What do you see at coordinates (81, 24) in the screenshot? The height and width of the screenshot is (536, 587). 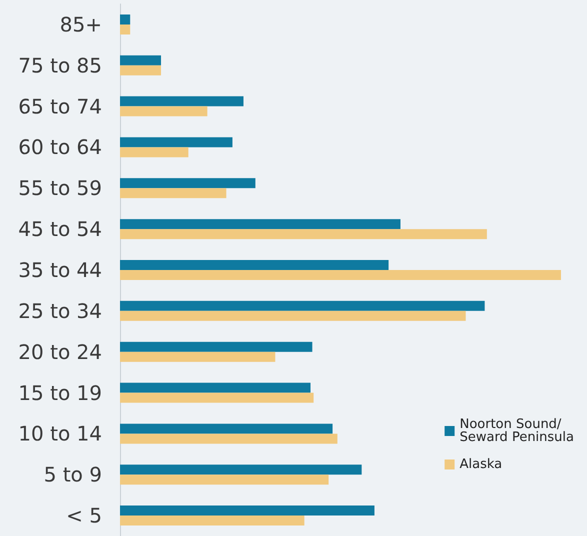 I see `y-tick-label: 85+` at bounding box center [81, 24].